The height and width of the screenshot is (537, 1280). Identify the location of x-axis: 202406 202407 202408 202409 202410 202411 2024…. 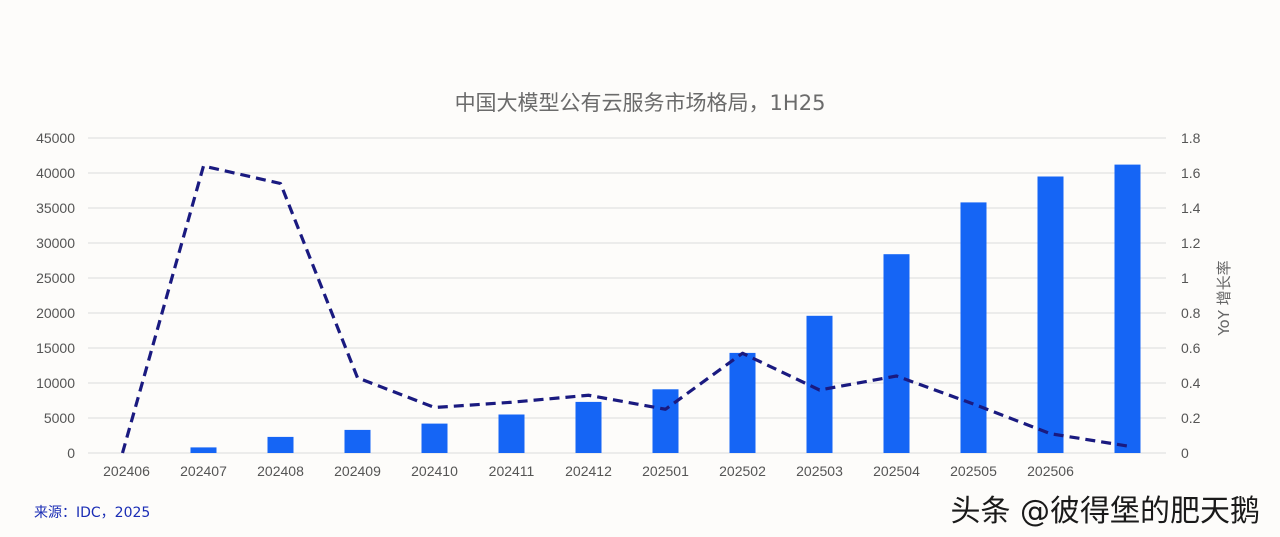
(588, 471).